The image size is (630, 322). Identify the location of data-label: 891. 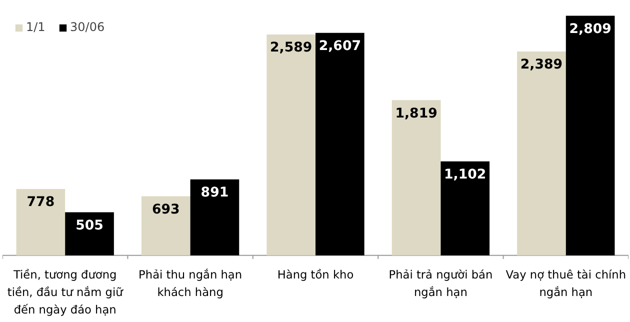
(214, 193).